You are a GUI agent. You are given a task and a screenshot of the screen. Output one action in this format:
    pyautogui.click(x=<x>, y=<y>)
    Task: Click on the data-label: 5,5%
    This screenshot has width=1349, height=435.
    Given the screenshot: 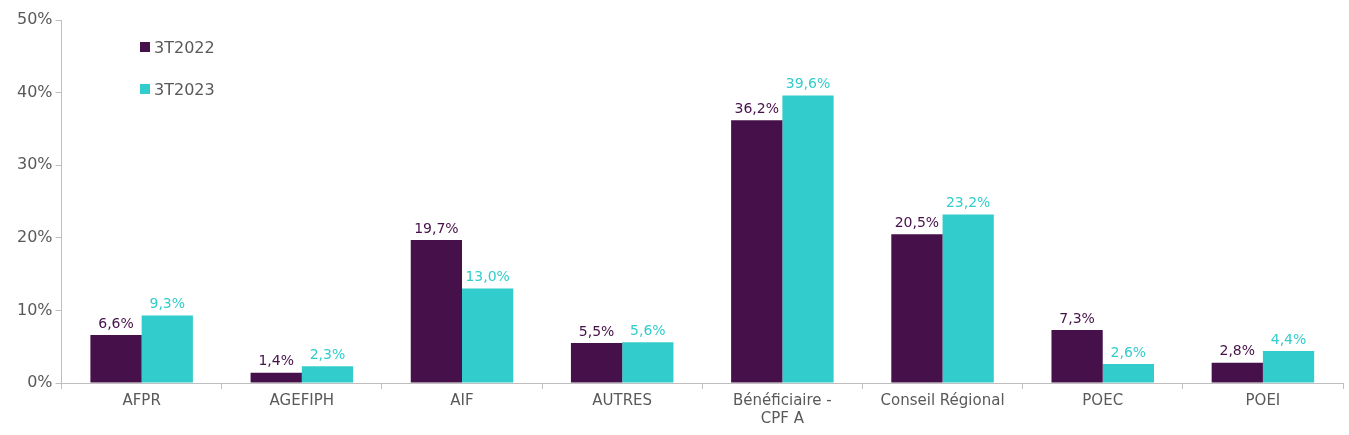 What is the action you would take?
    pyautogui.click(x=596, y=330)
    